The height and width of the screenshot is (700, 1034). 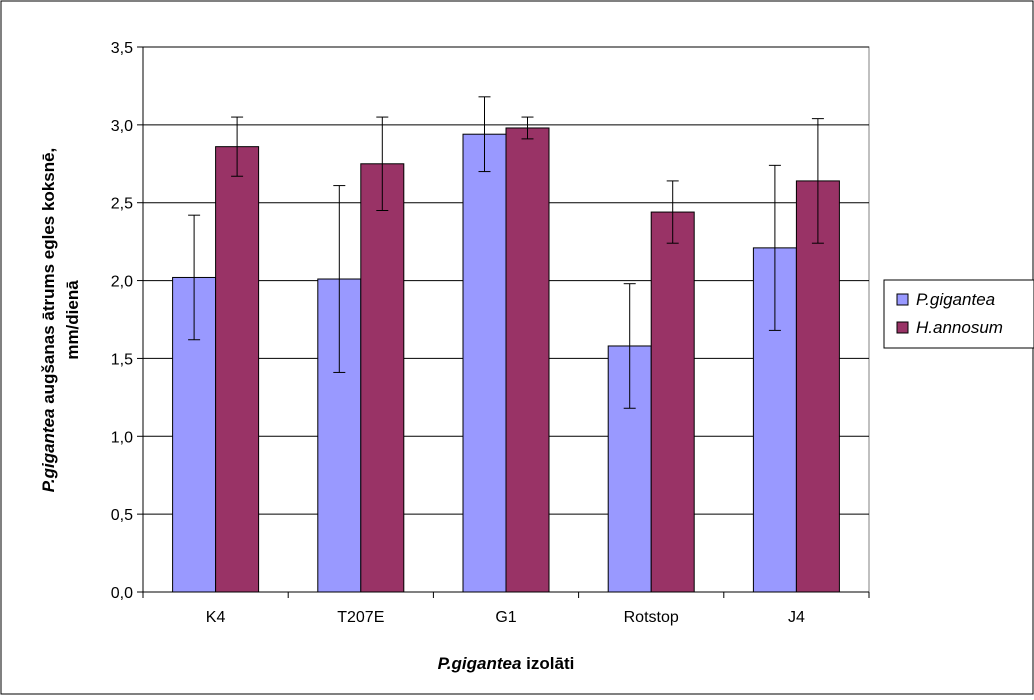 I want to click on x-axis-title: P.gigantea izolāti, so click(x=506, y=663).